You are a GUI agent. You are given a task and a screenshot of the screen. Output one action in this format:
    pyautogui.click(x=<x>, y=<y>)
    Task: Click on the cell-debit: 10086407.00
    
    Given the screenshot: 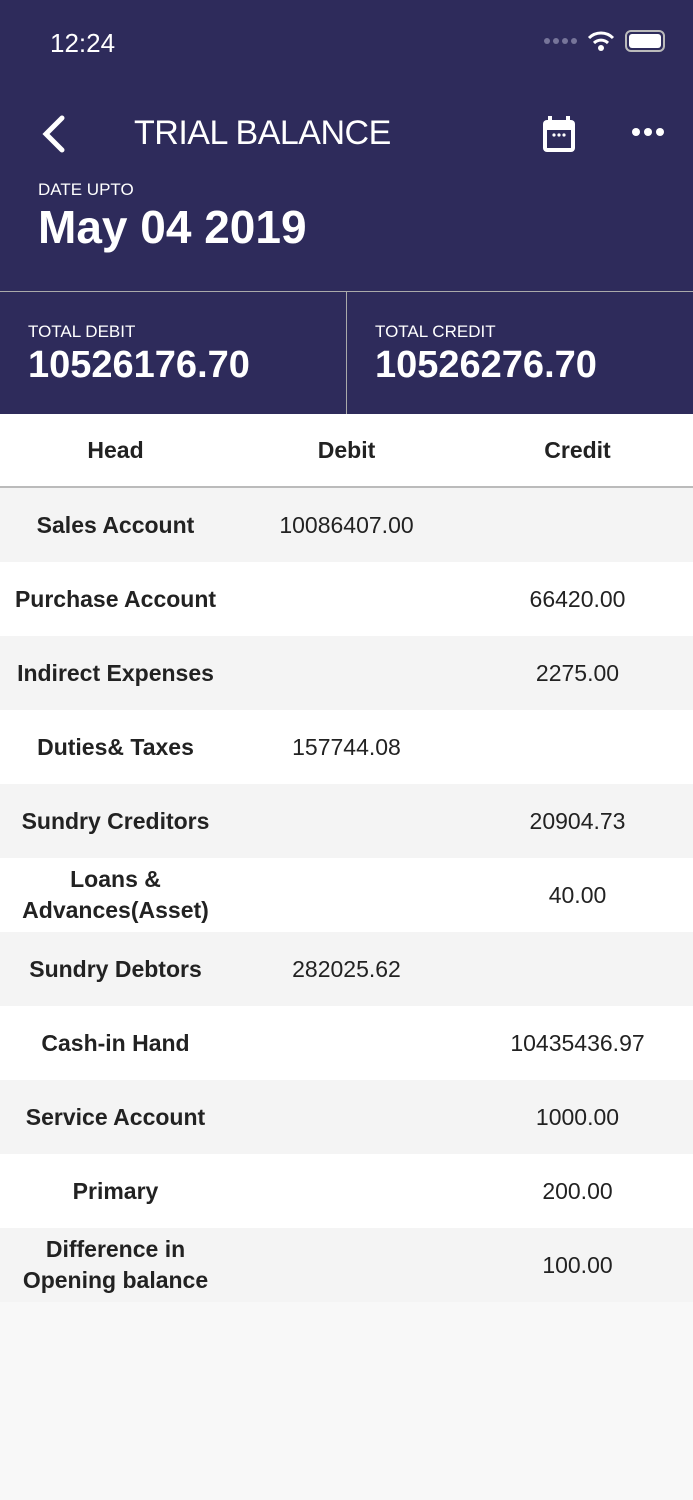 What is the action you would take?
    pyautogui.click(x=346, y=524)
    